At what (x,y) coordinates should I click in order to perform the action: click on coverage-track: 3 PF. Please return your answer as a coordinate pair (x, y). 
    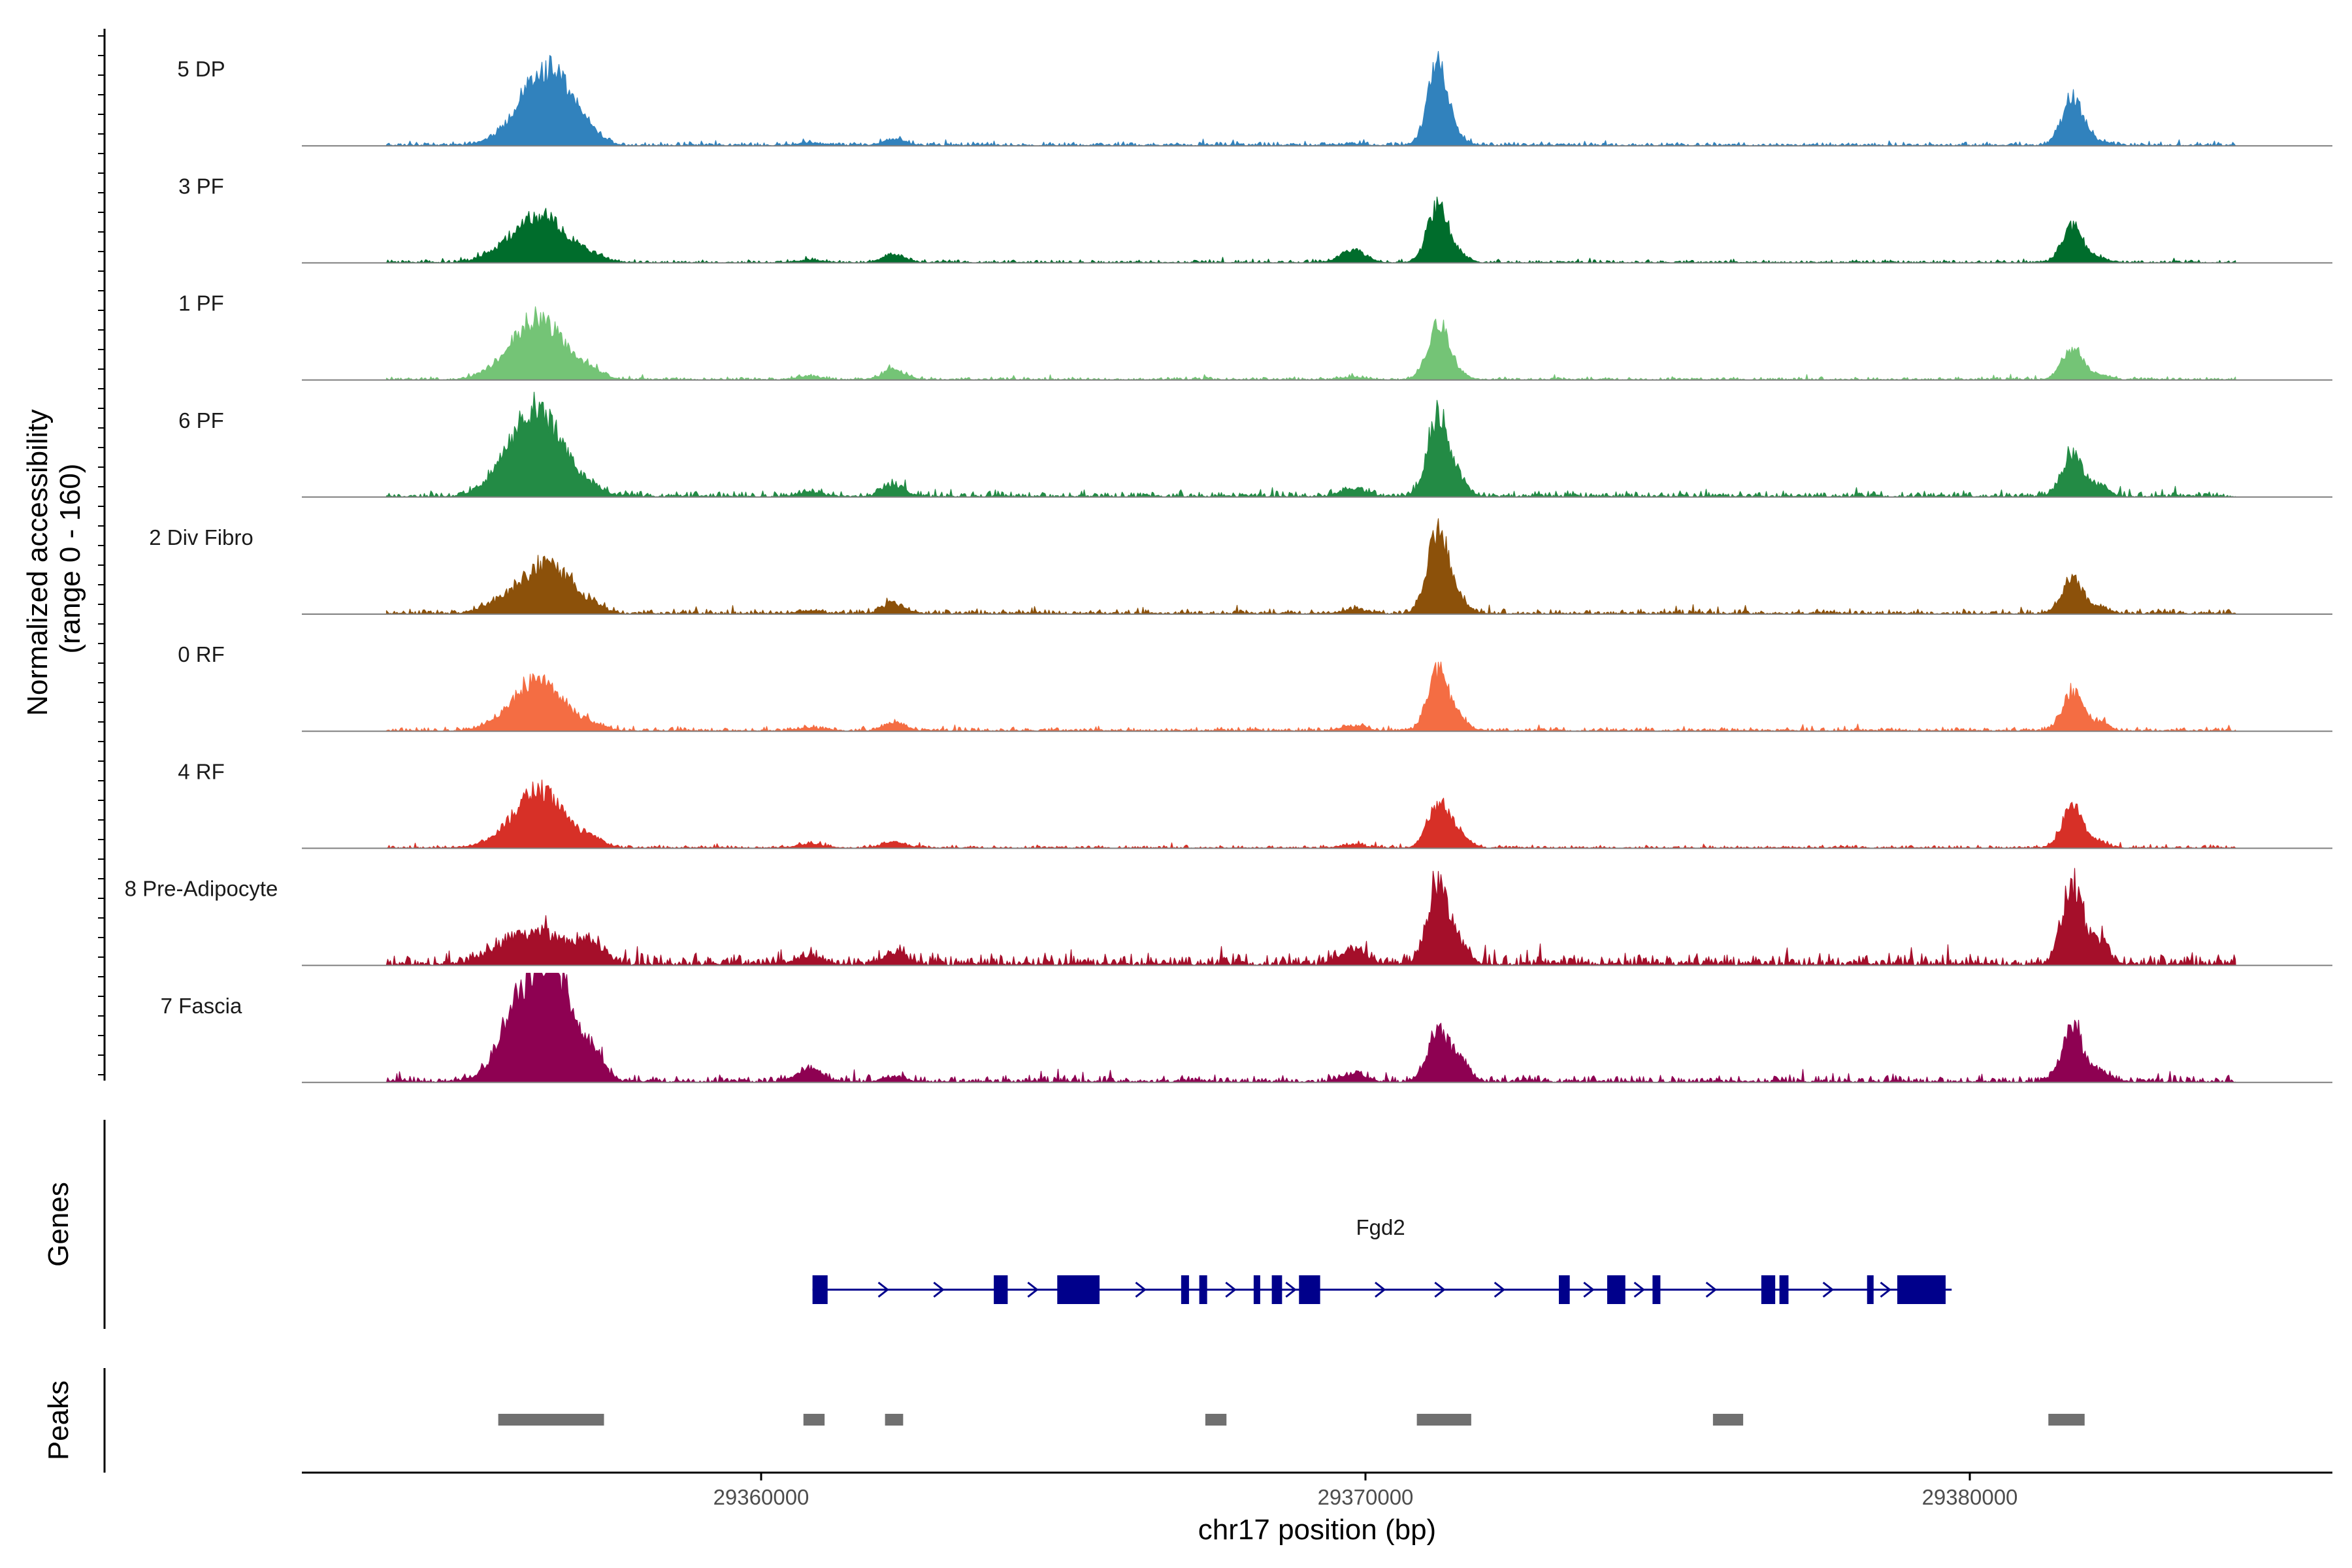
    Looking at the image, I should click on (1255, 219).